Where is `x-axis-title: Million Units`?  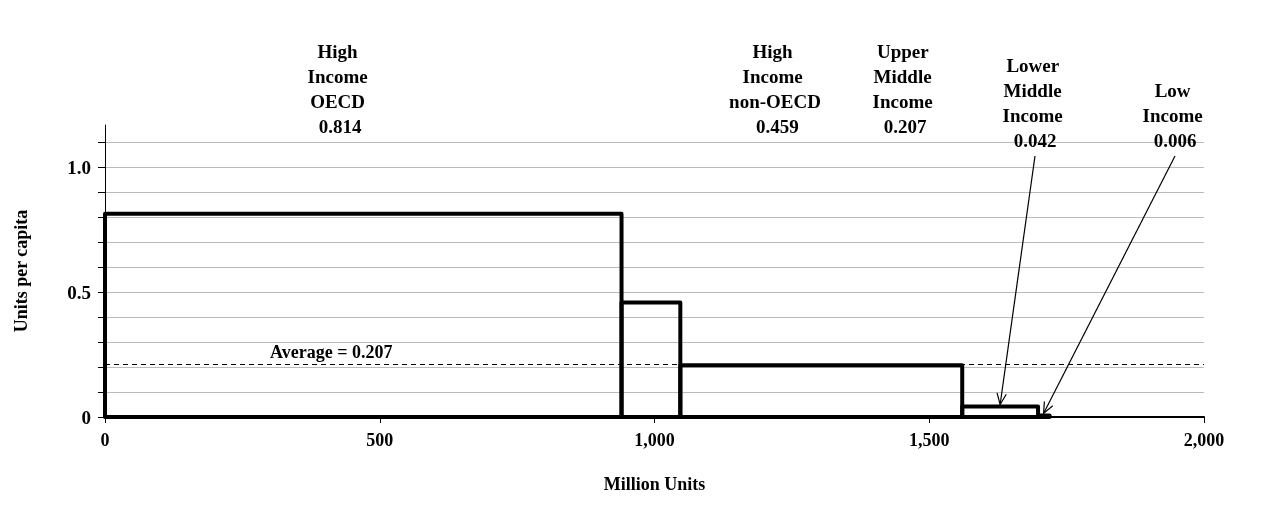
x-axis-title: Million Units is located at coordinates (654, 484).